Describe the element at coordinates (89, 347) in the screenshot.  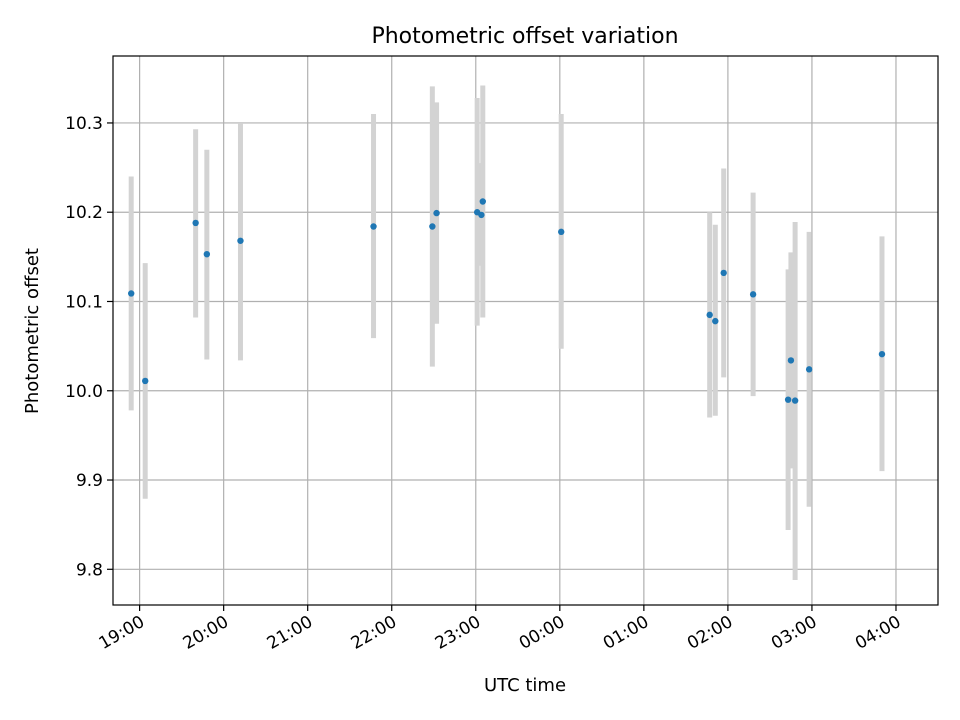
I see `y-axis-ticks: 9.8 9.9 10.0 10.1 10.2 10.3` at that location.